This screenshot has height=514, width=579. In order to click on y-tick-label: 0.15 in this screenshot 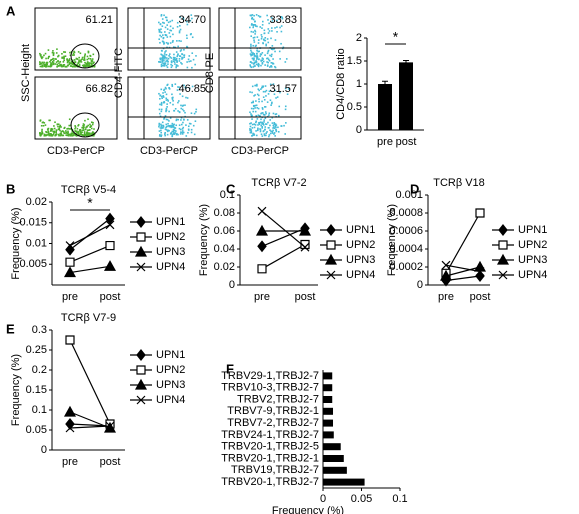, I will do `click(36, 390)`.